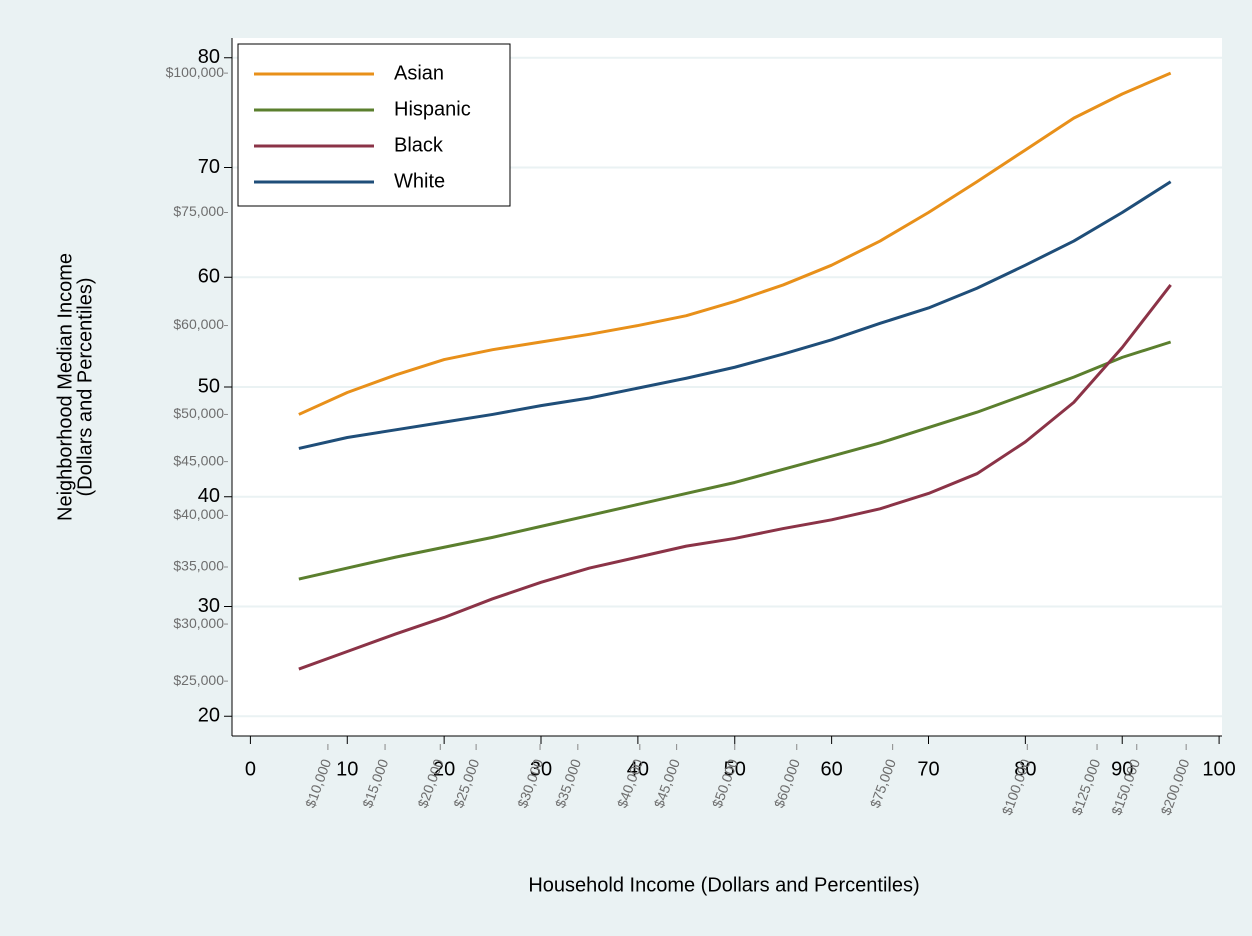  What do you see at coordinates (831, 769) in the screenshot?
I see `x-tick-label: 60` at bounding box center [831, 769].